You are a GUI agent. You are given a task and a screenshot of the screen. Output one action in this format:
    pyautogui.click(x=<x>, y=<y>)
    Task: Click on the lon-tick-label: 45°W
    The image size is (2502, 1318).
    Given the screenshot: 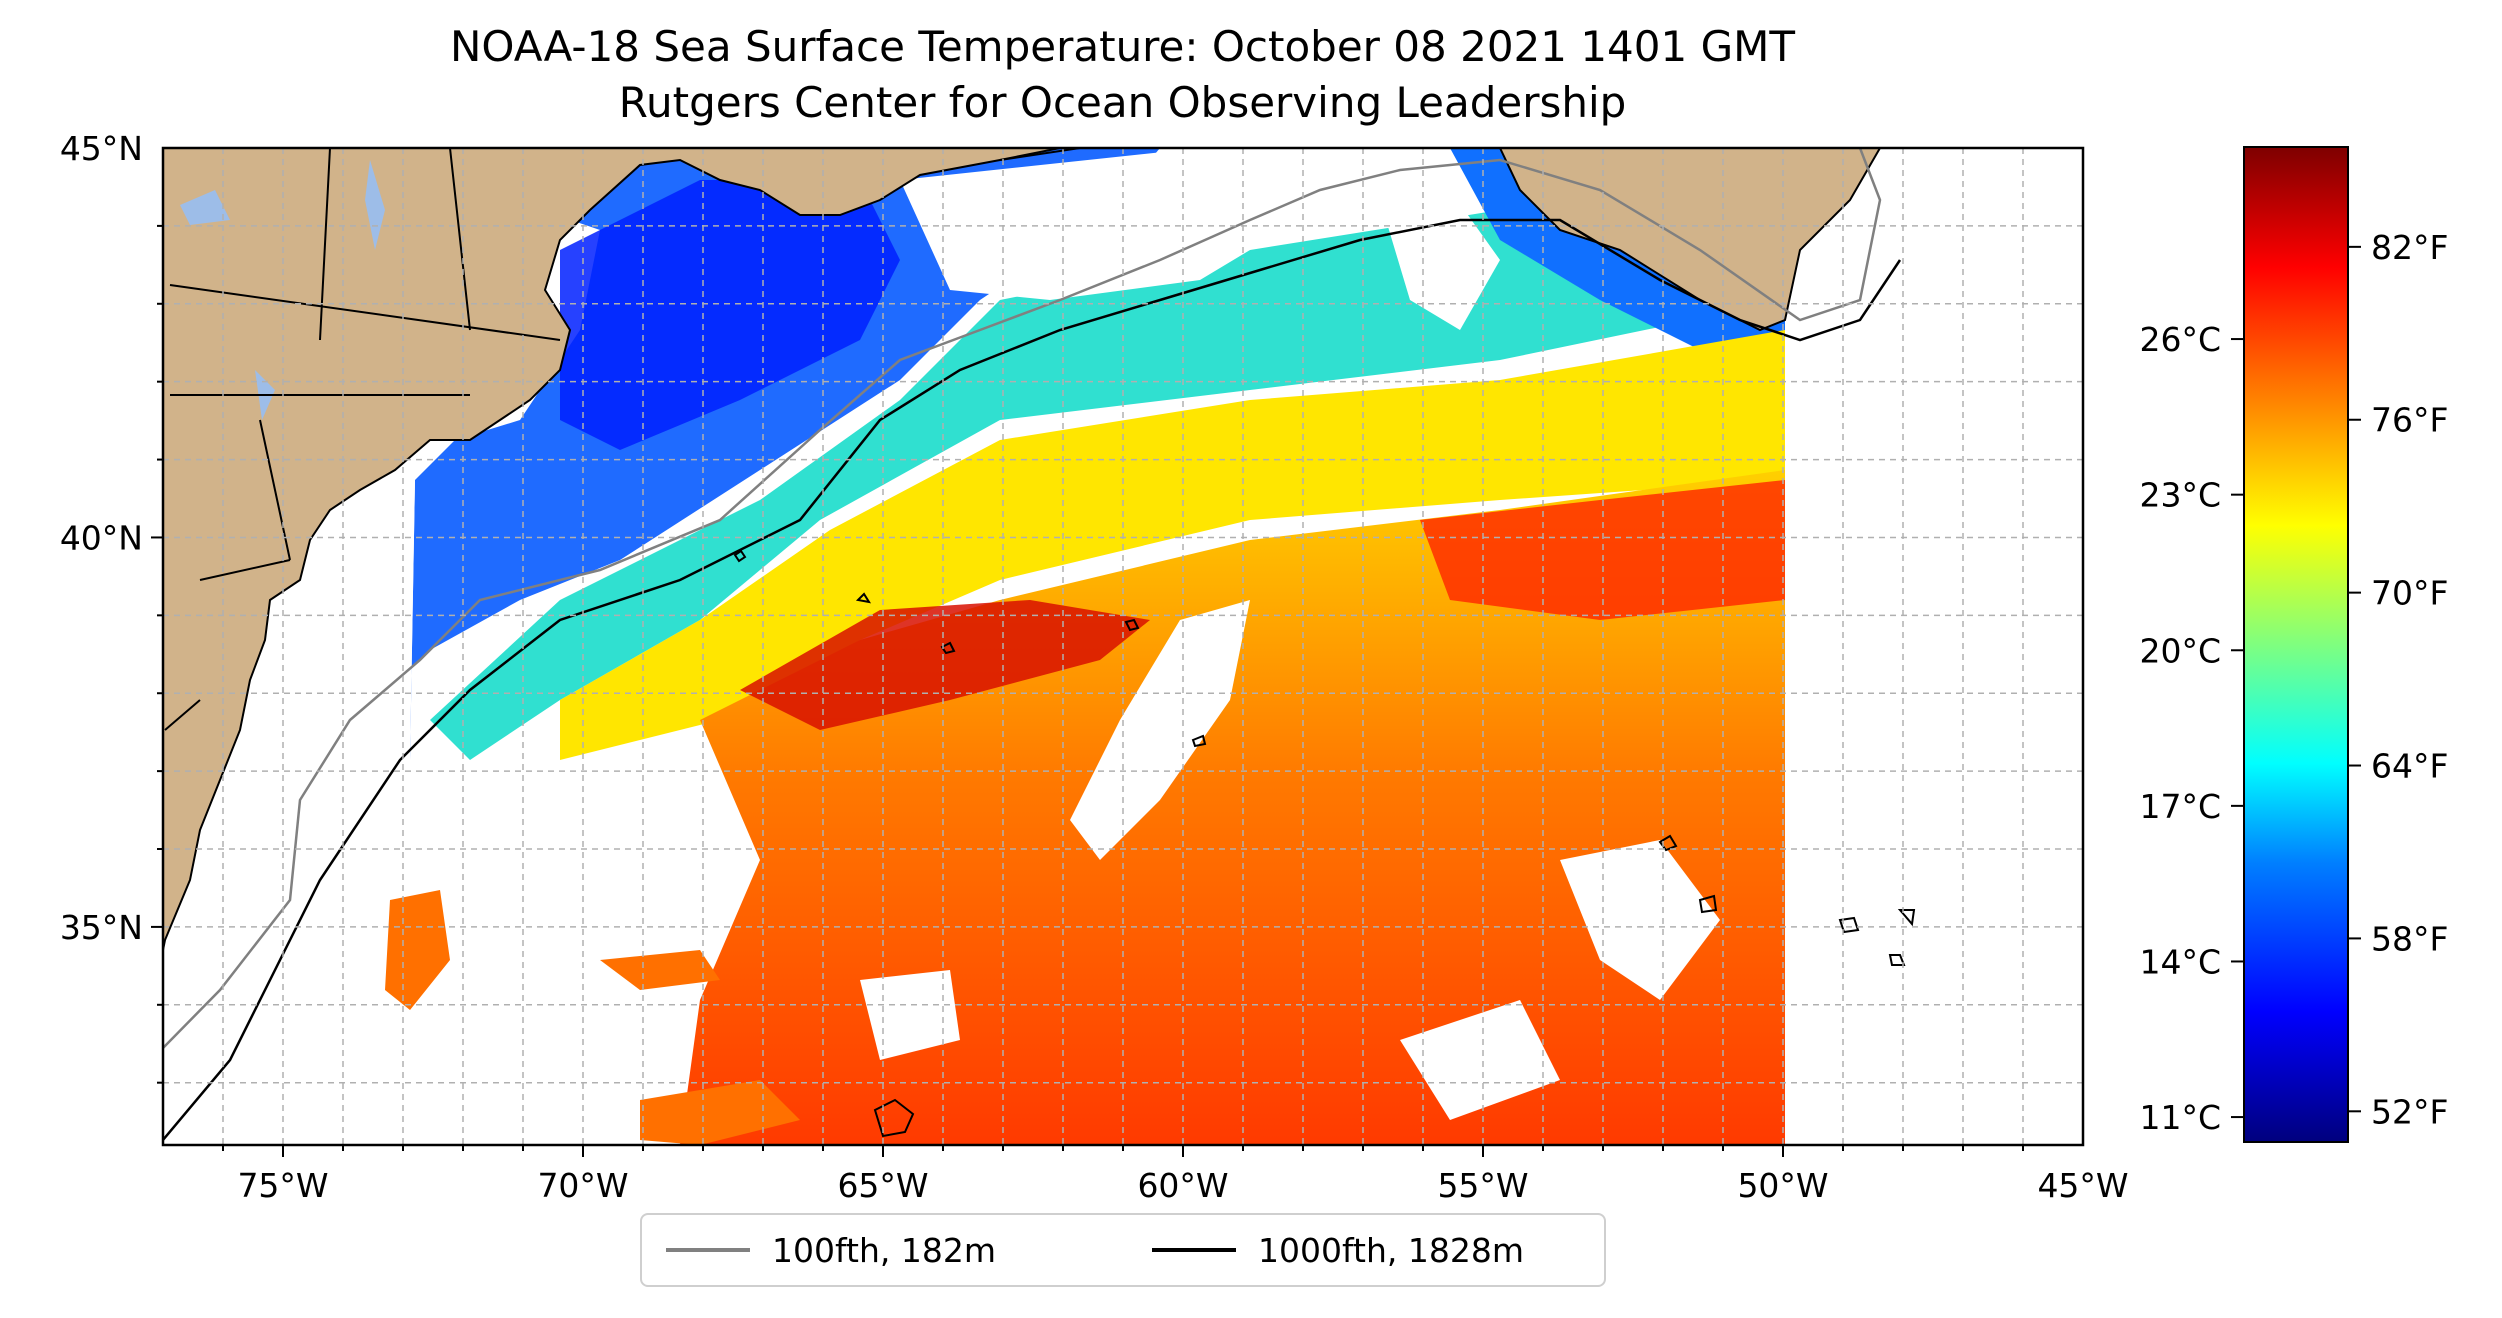 What is the action you would take?
    pyautogui.click(x=2082, y=1185)
    